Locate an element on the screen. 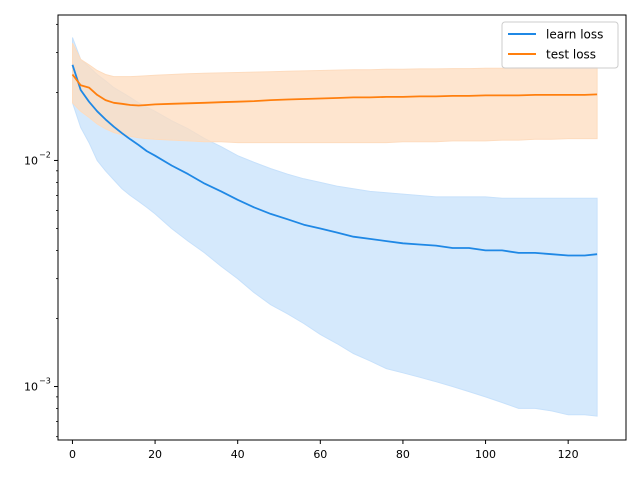 This screenshot has width=640, height=480. x-axis: 0 20 40 60 80 100 120 is located at coordinates (324, 450).